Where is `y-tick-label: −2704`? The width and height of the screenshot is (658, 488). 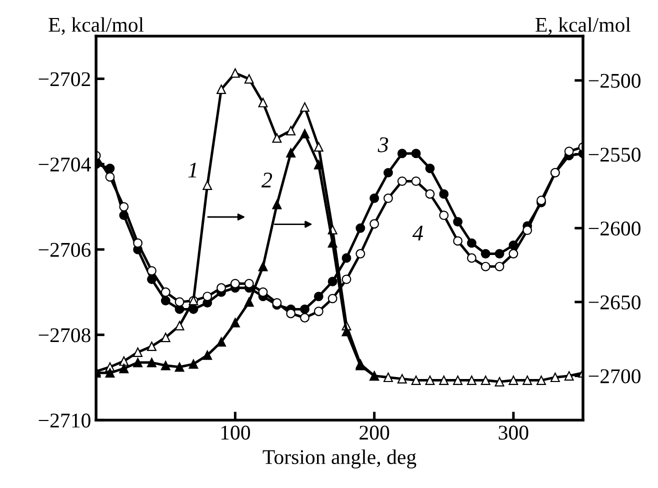
y-tick-label: −2704 is located at coordinates (64, 165).